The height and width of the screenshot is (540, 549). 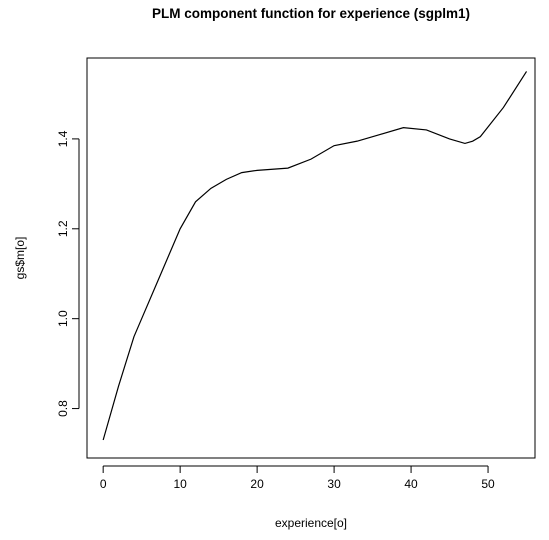 What do you see at coordinates (63, 408) in the screenshot?
I see `y-tick-label: 0.8` at bounding box center [63, 408].